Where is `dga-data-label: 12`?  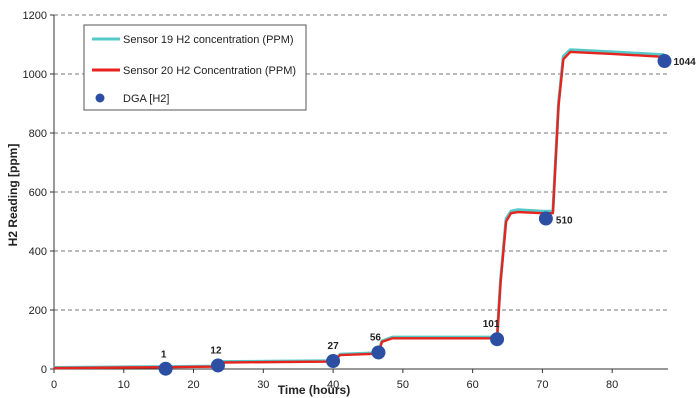 dga-data-label: 12 is located at coordinates (216, 350).